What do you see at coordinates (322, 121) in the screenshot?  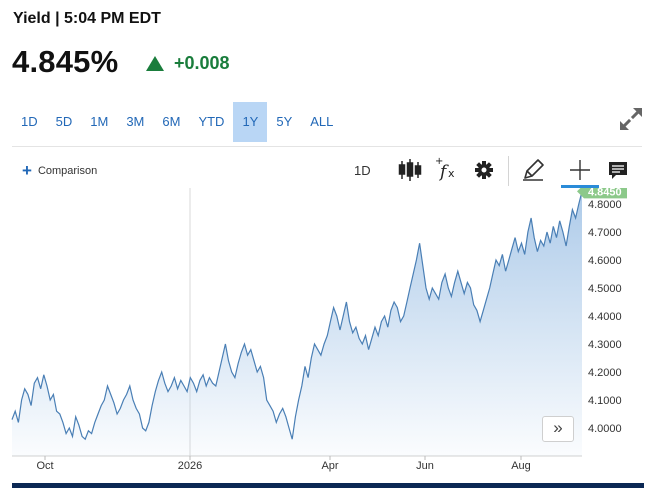 I see `range-tab-all: ALL` at bounding box center [322, 121].